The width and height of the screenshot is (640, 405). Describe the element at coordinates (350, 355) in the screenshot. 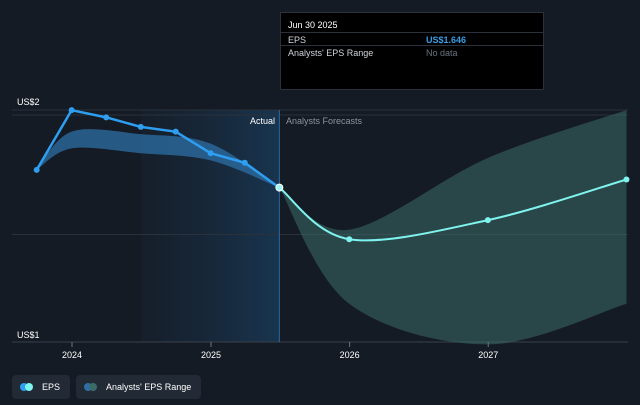

I see `x-tick-label: 2026` at that location.